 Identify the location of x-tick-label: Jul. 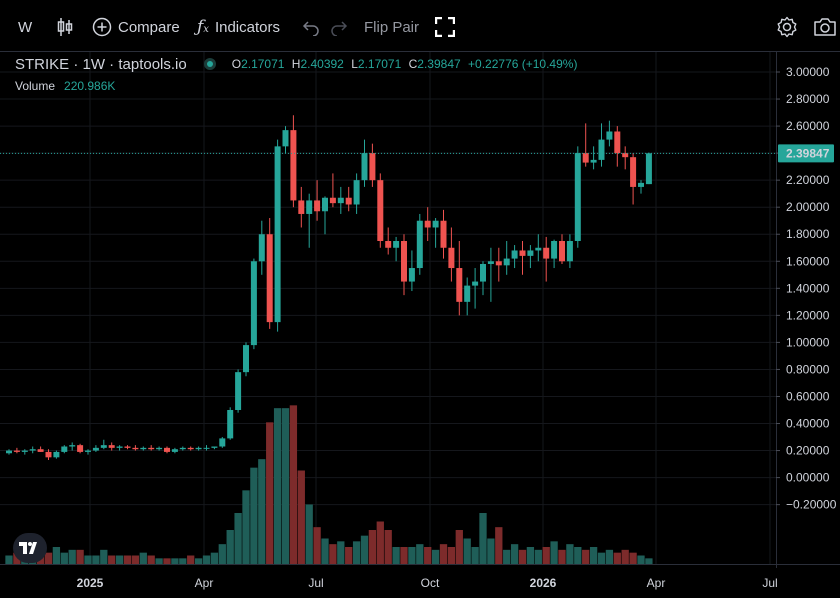
(769, 583).